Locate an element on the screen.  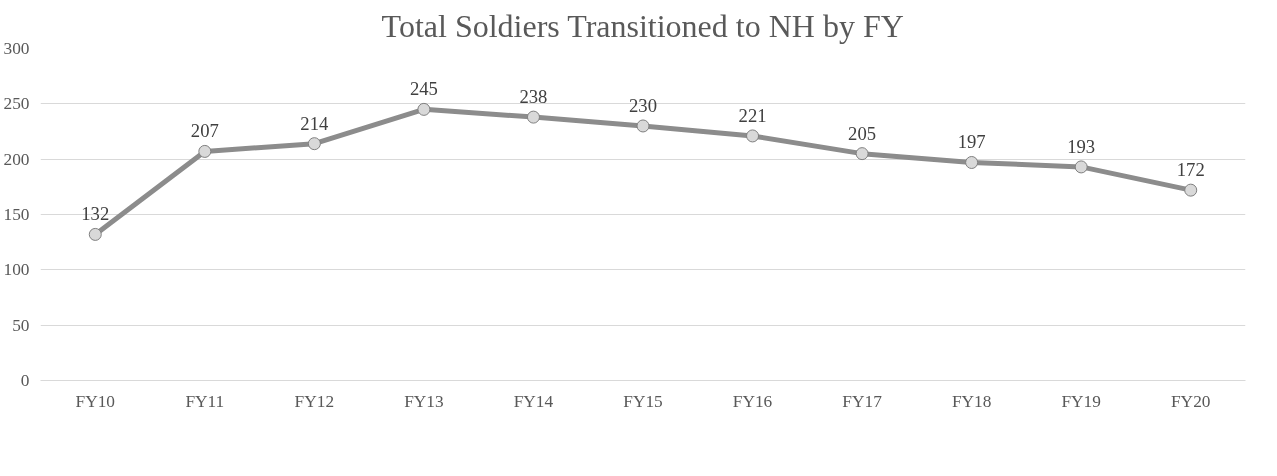
data-label: 238 is located at coordinates (533, 97).